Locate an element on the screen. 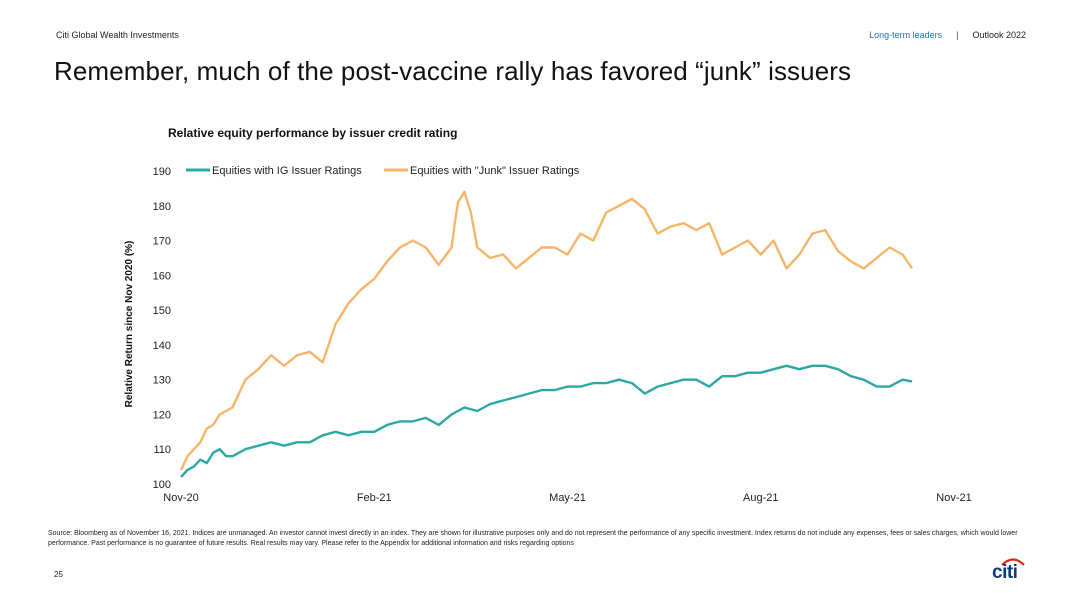 This screenshot has height=607, width=1080. citi-logo: citi is located at coordinates (1012, 569).